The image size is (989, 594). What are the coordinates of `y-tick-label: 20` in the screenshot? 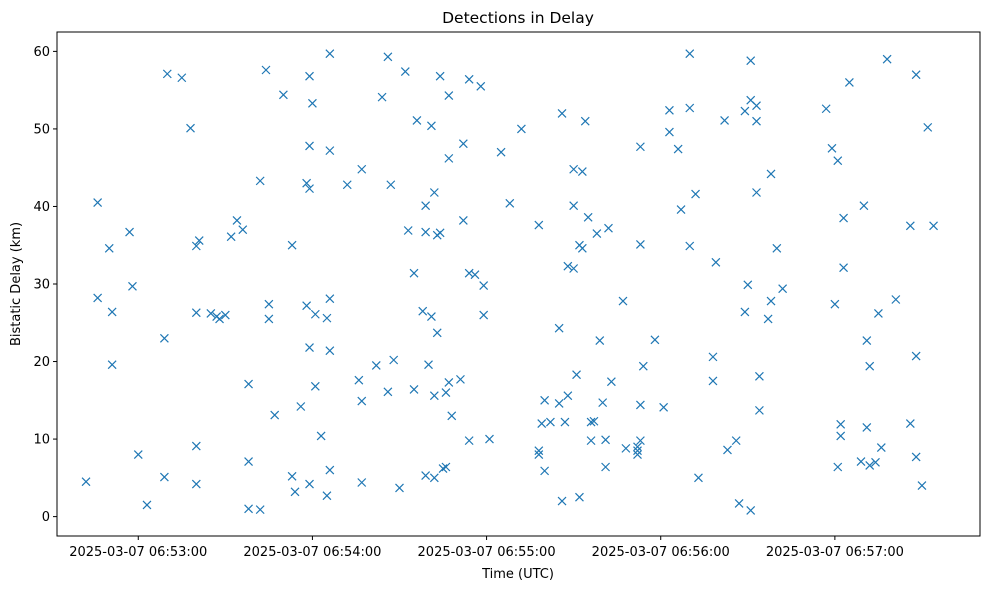 It's located at (41, 362).